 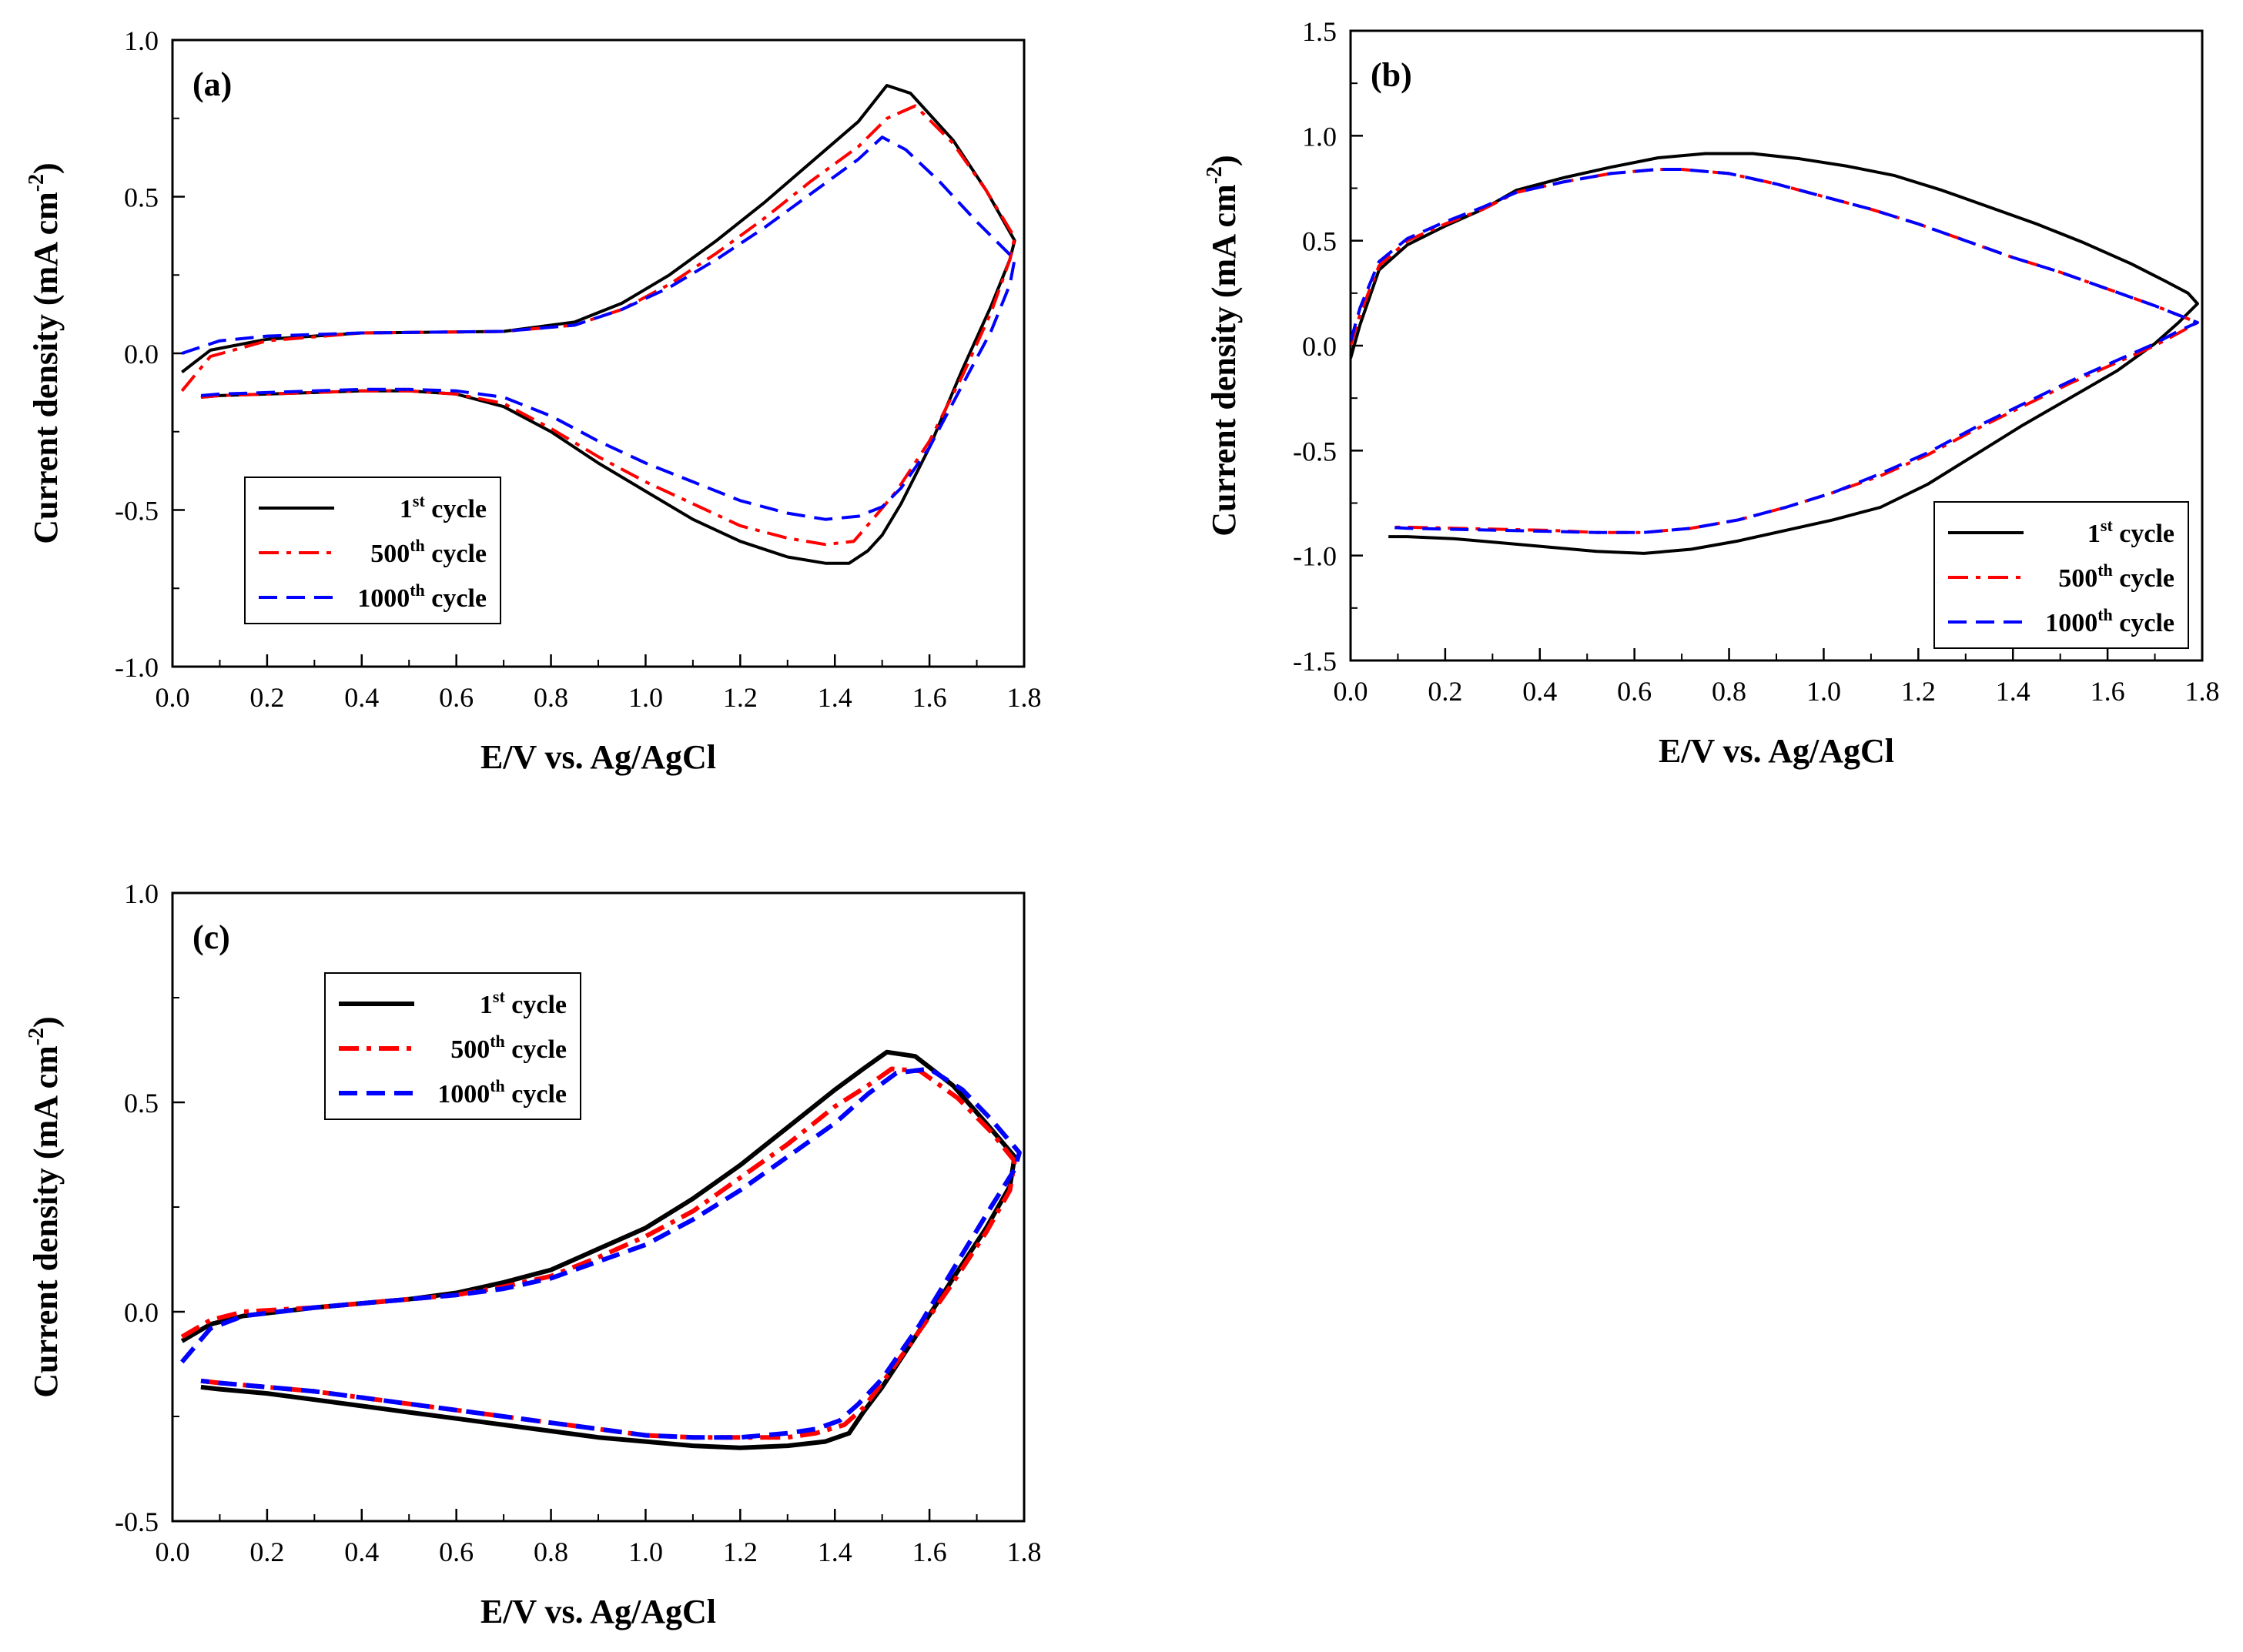 I want to click on y-tick-label: -1.5, so click(x=1315, y=661).